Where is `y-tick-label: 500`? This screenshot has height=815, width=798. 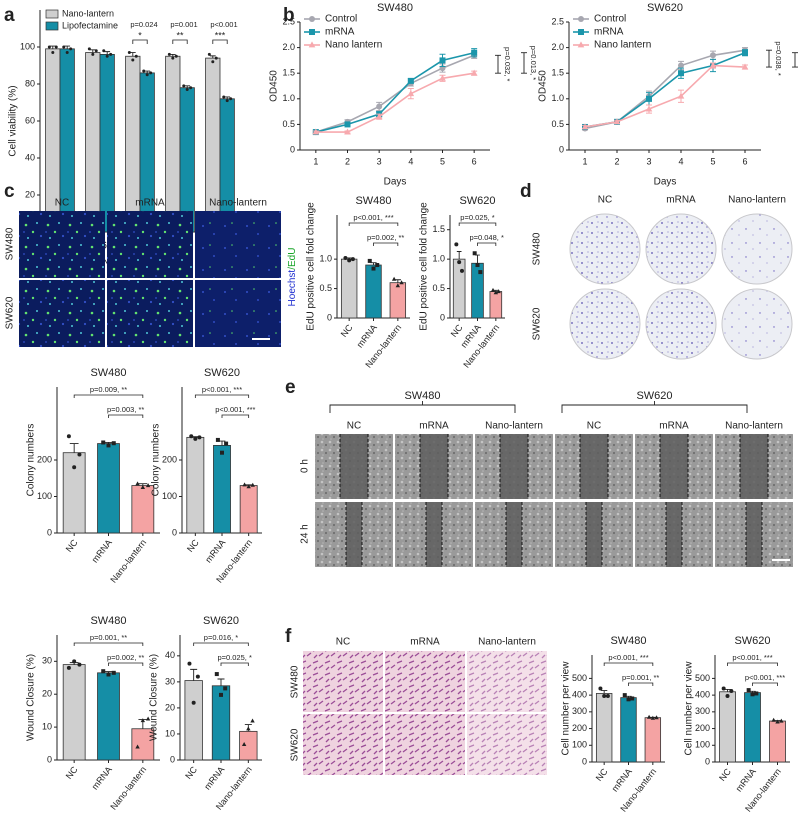 y-tick-label: 500 is located at coordinates (702, 678).